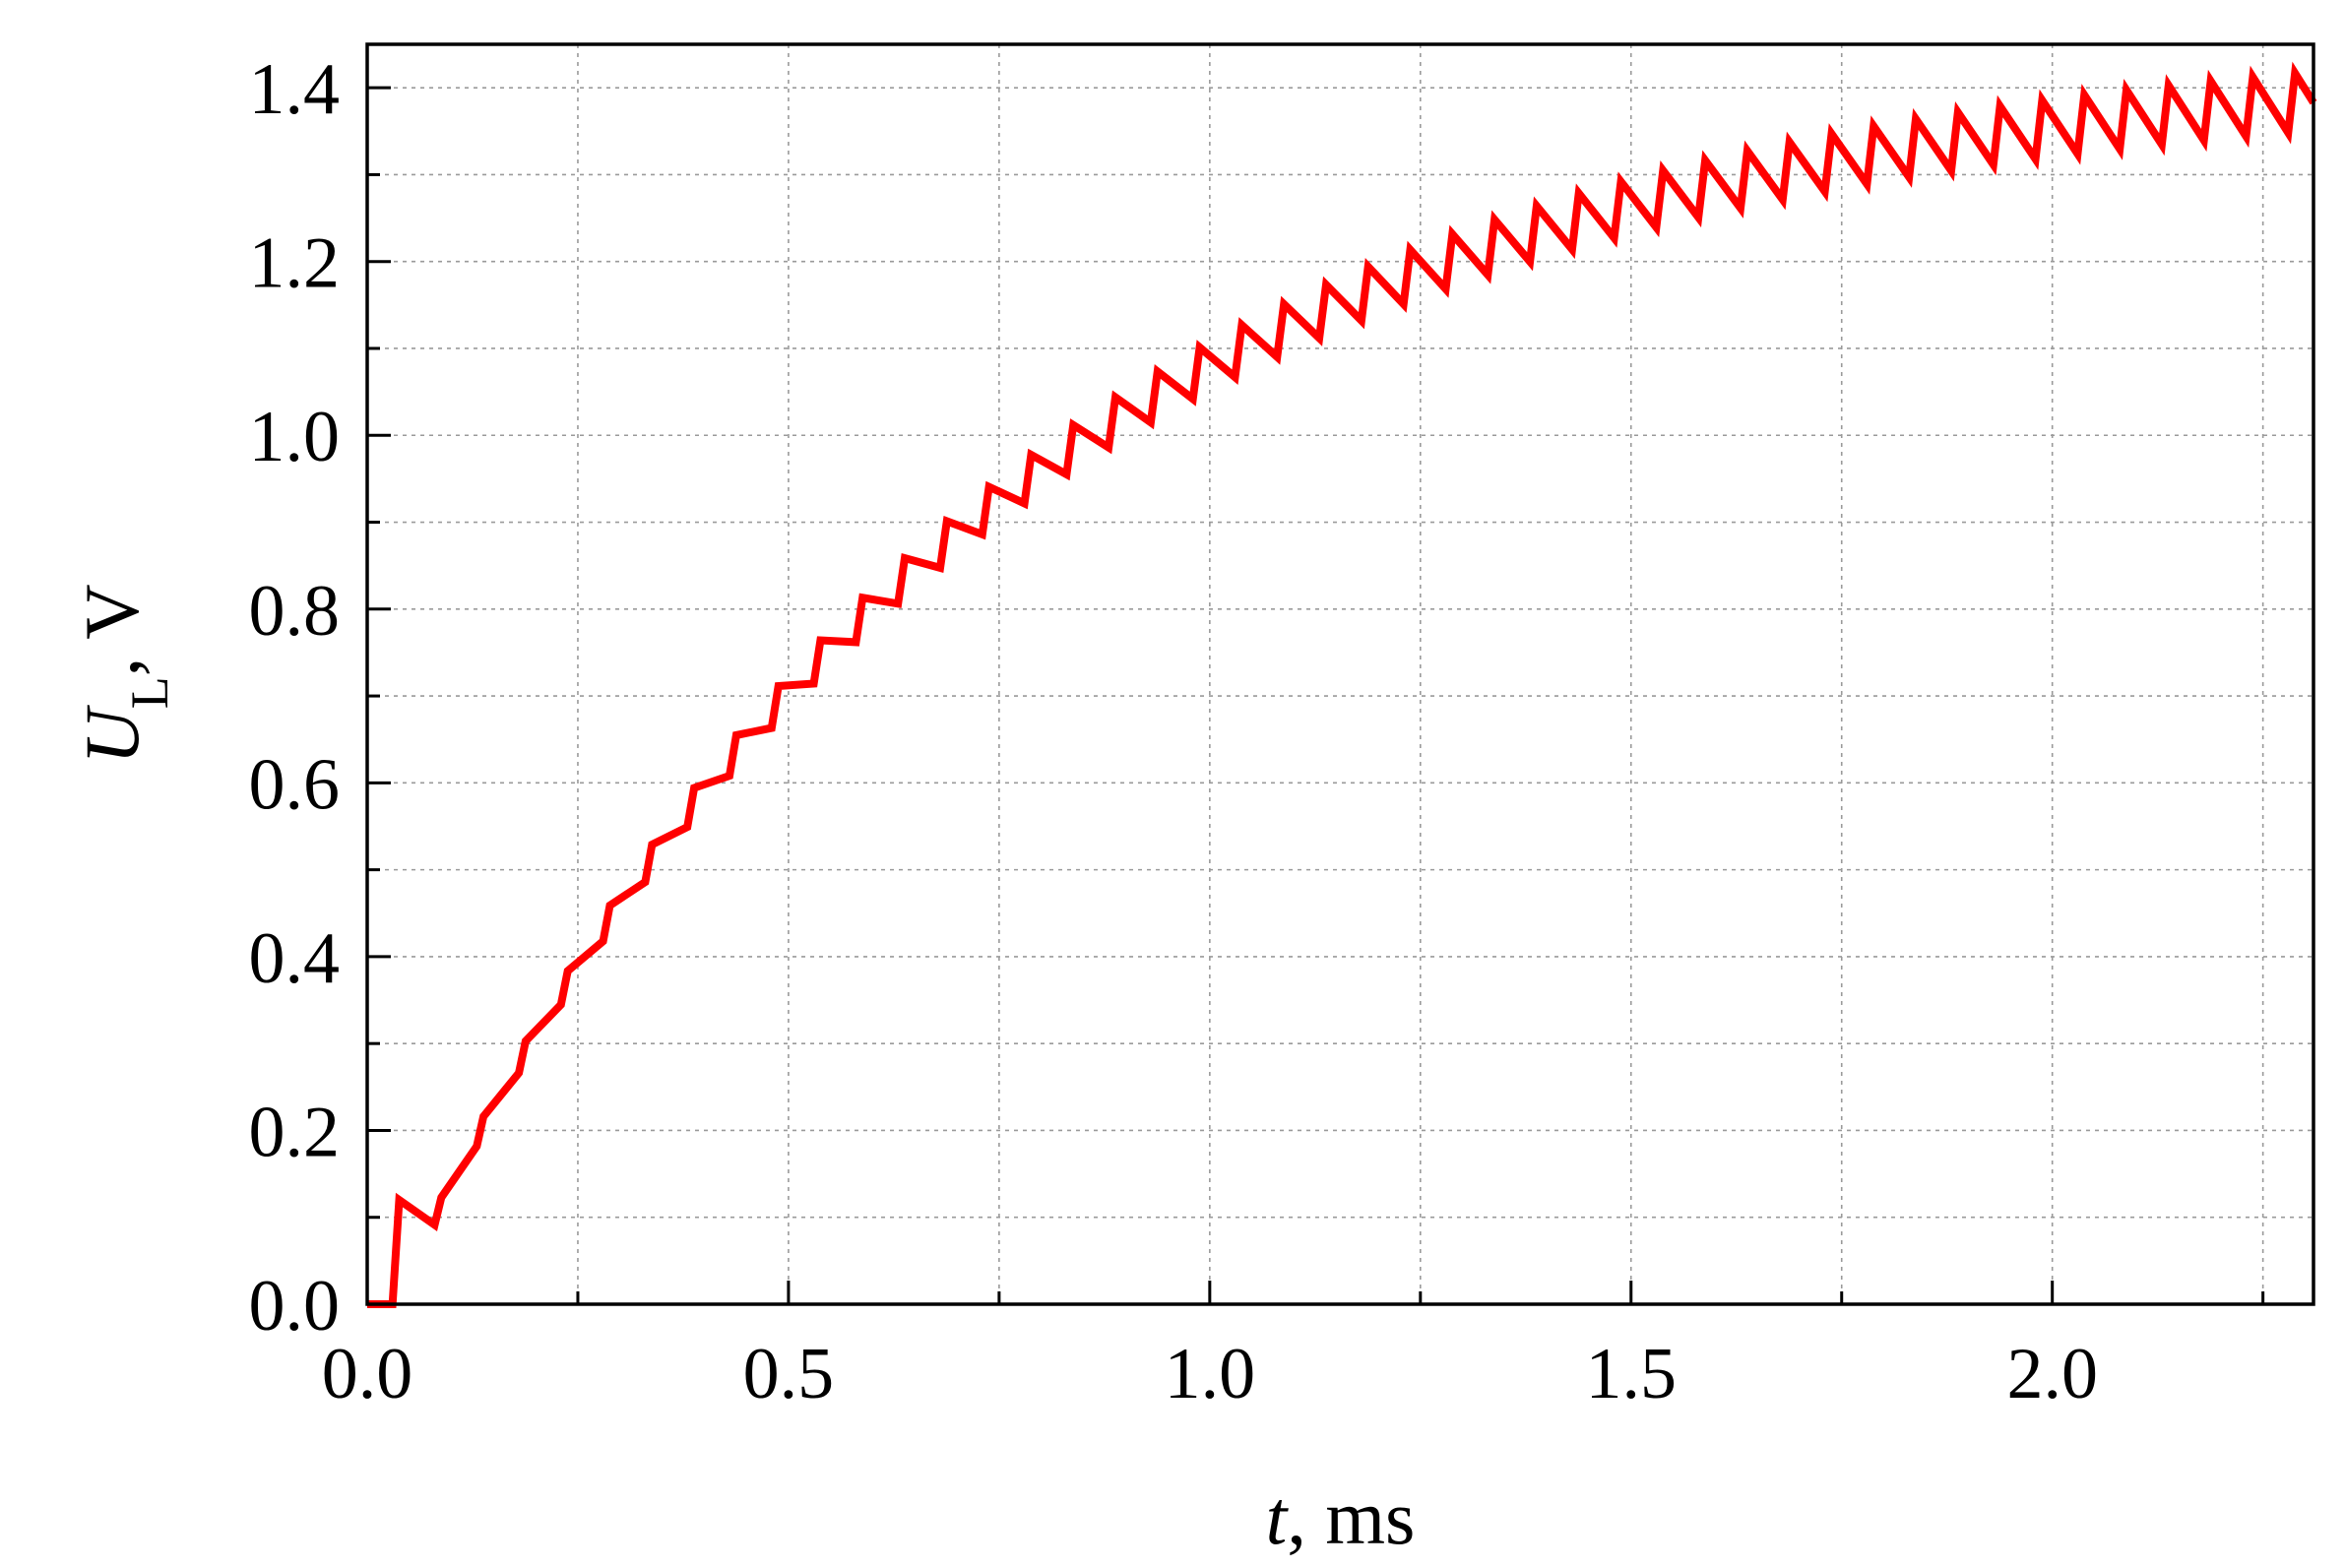 This screenshot has height=1568, width=2345. What do you see at coordinates (1351, 1517) in the screenshot?
I see `x-axis-rest: , ms` at bounding box center [1351, 1517].